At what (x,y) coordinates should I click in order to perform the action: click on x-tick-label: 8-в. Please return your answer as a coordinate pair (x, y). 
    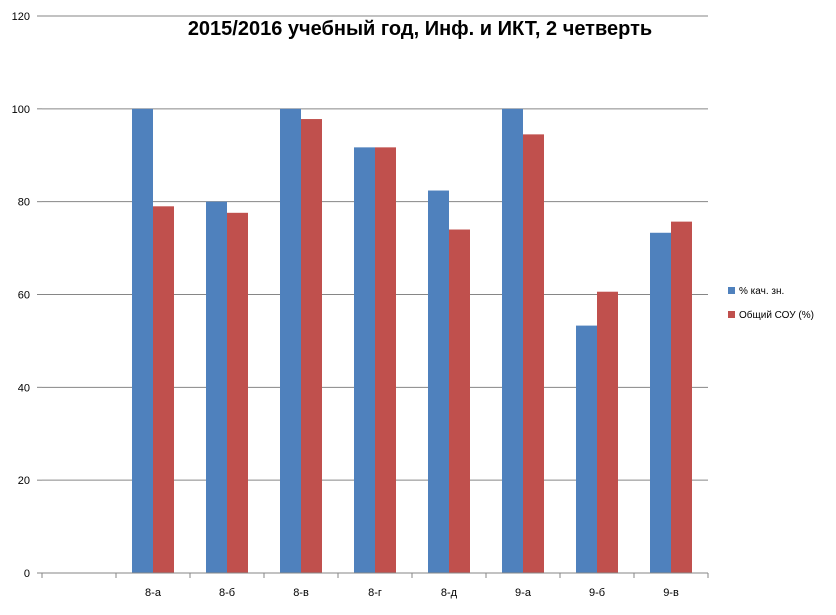
    Looking at the image, I should click on (301, 593).